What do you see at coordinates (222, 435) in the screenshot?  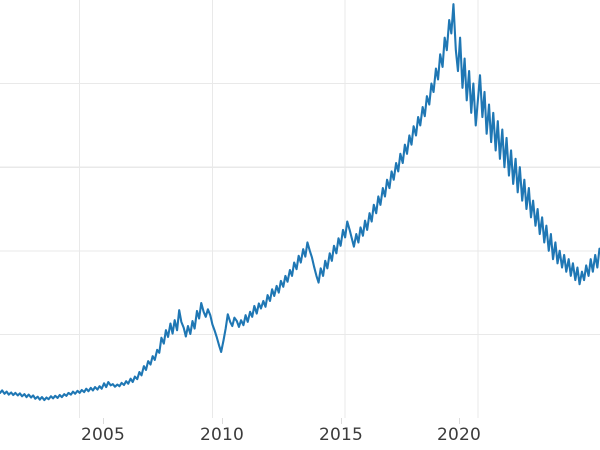 I see `x-tick-label-2010: 2010` at bounding box center [222, 435].